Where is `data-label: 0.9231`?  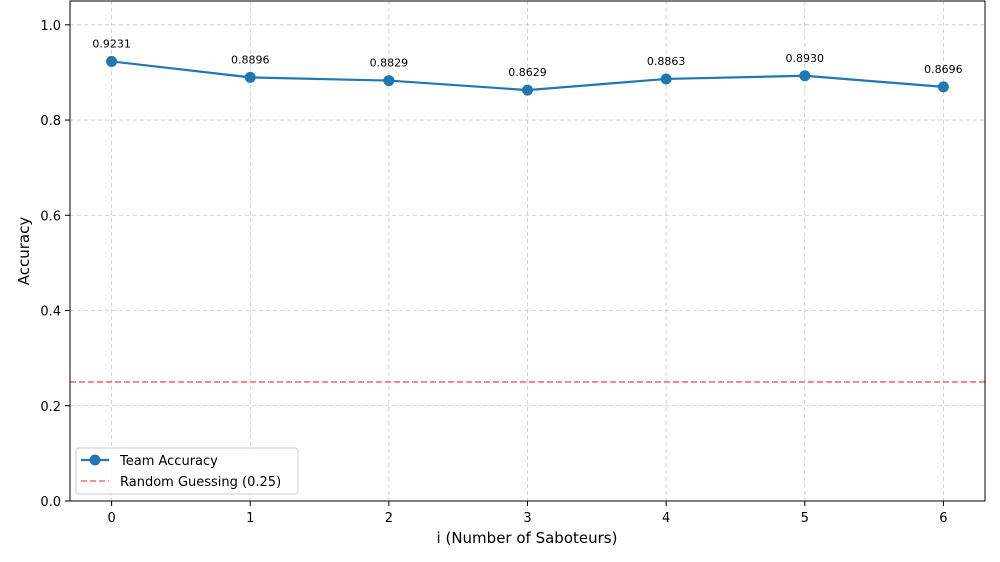
data-label: 0.9231 is located at coordinates (111, 43).